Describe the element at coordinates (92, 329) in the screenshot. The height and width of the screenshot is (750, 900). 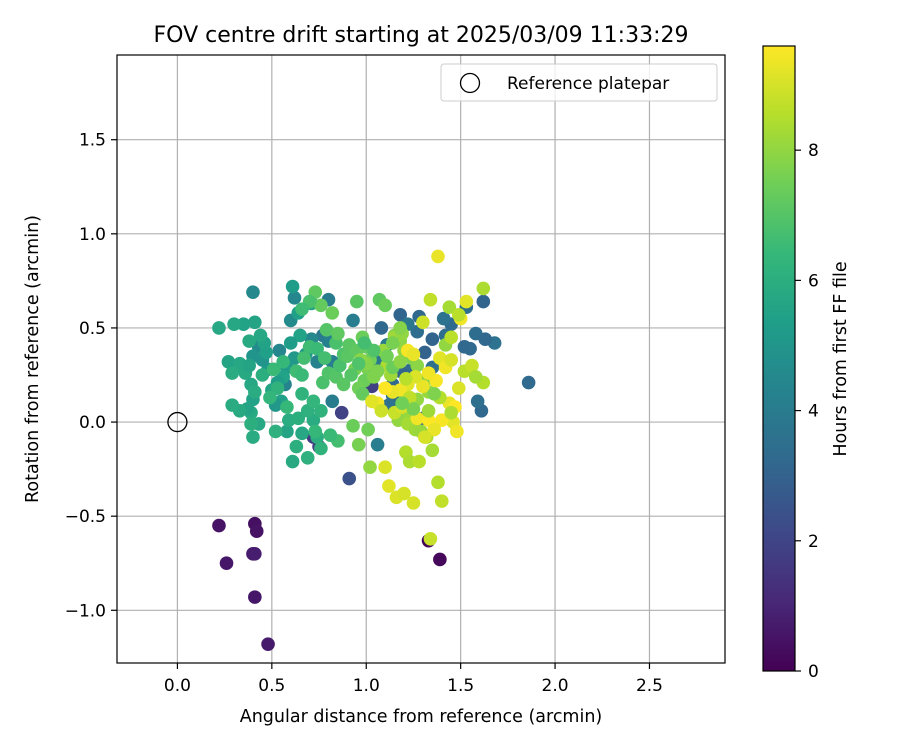
I see `y-tick-label: 0.5` at that location.